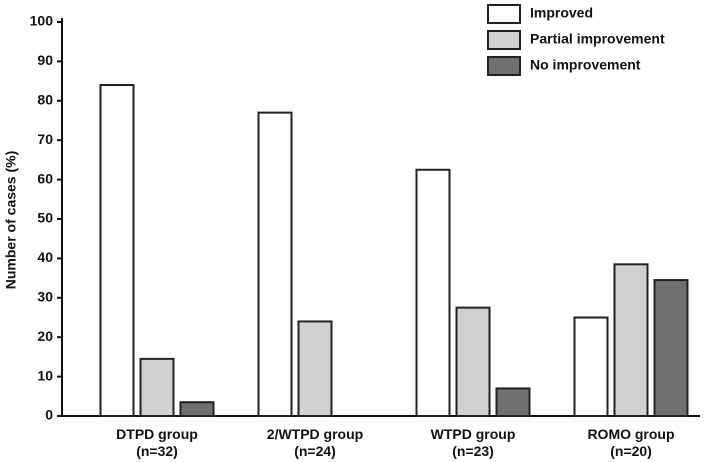  What do you see at coordinates (45, 178) in the screenshot?
I see `y-tick-label: 60` at bounding box center [45, 178].